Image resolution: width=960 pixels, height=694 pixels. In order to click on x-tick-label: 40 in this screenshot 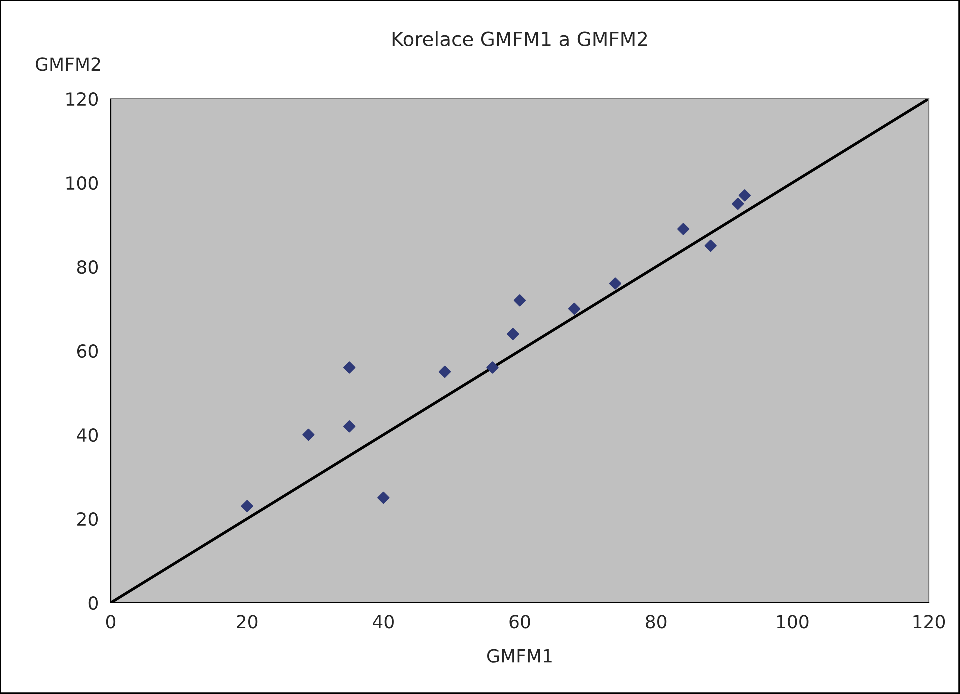, I will do `click(383, 622)`.